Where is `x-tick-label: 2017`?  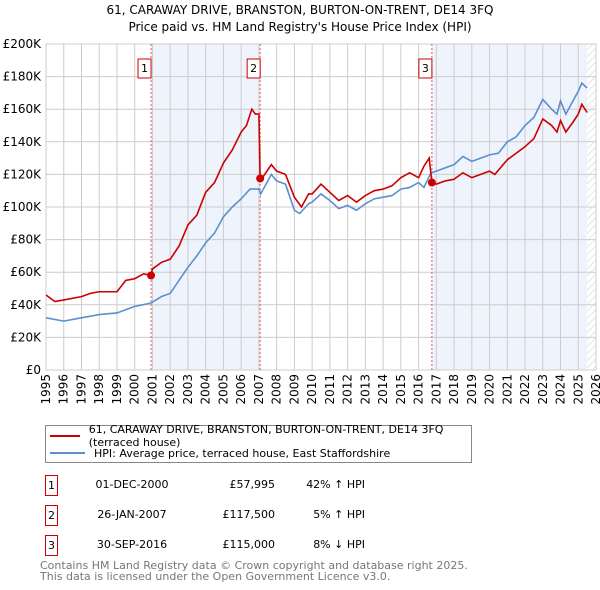 x-tick-label: 2017 is located at coordinates (436, 389).